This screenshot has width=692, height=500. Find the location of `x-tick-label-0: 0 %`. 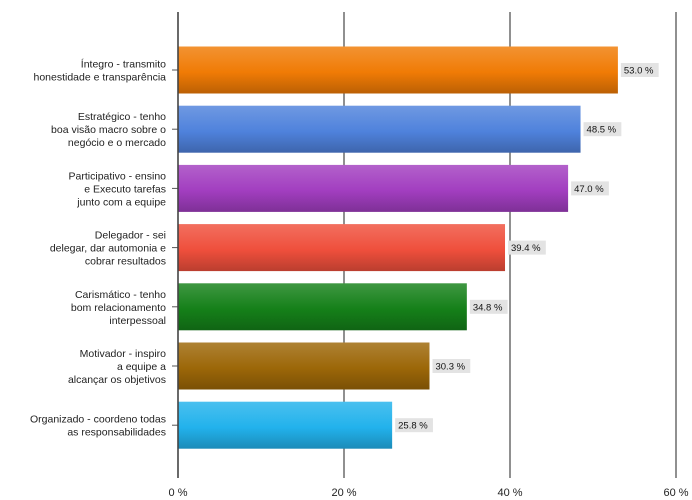

x-tick-label-0: 0 % is located at coordinates (178, 493).